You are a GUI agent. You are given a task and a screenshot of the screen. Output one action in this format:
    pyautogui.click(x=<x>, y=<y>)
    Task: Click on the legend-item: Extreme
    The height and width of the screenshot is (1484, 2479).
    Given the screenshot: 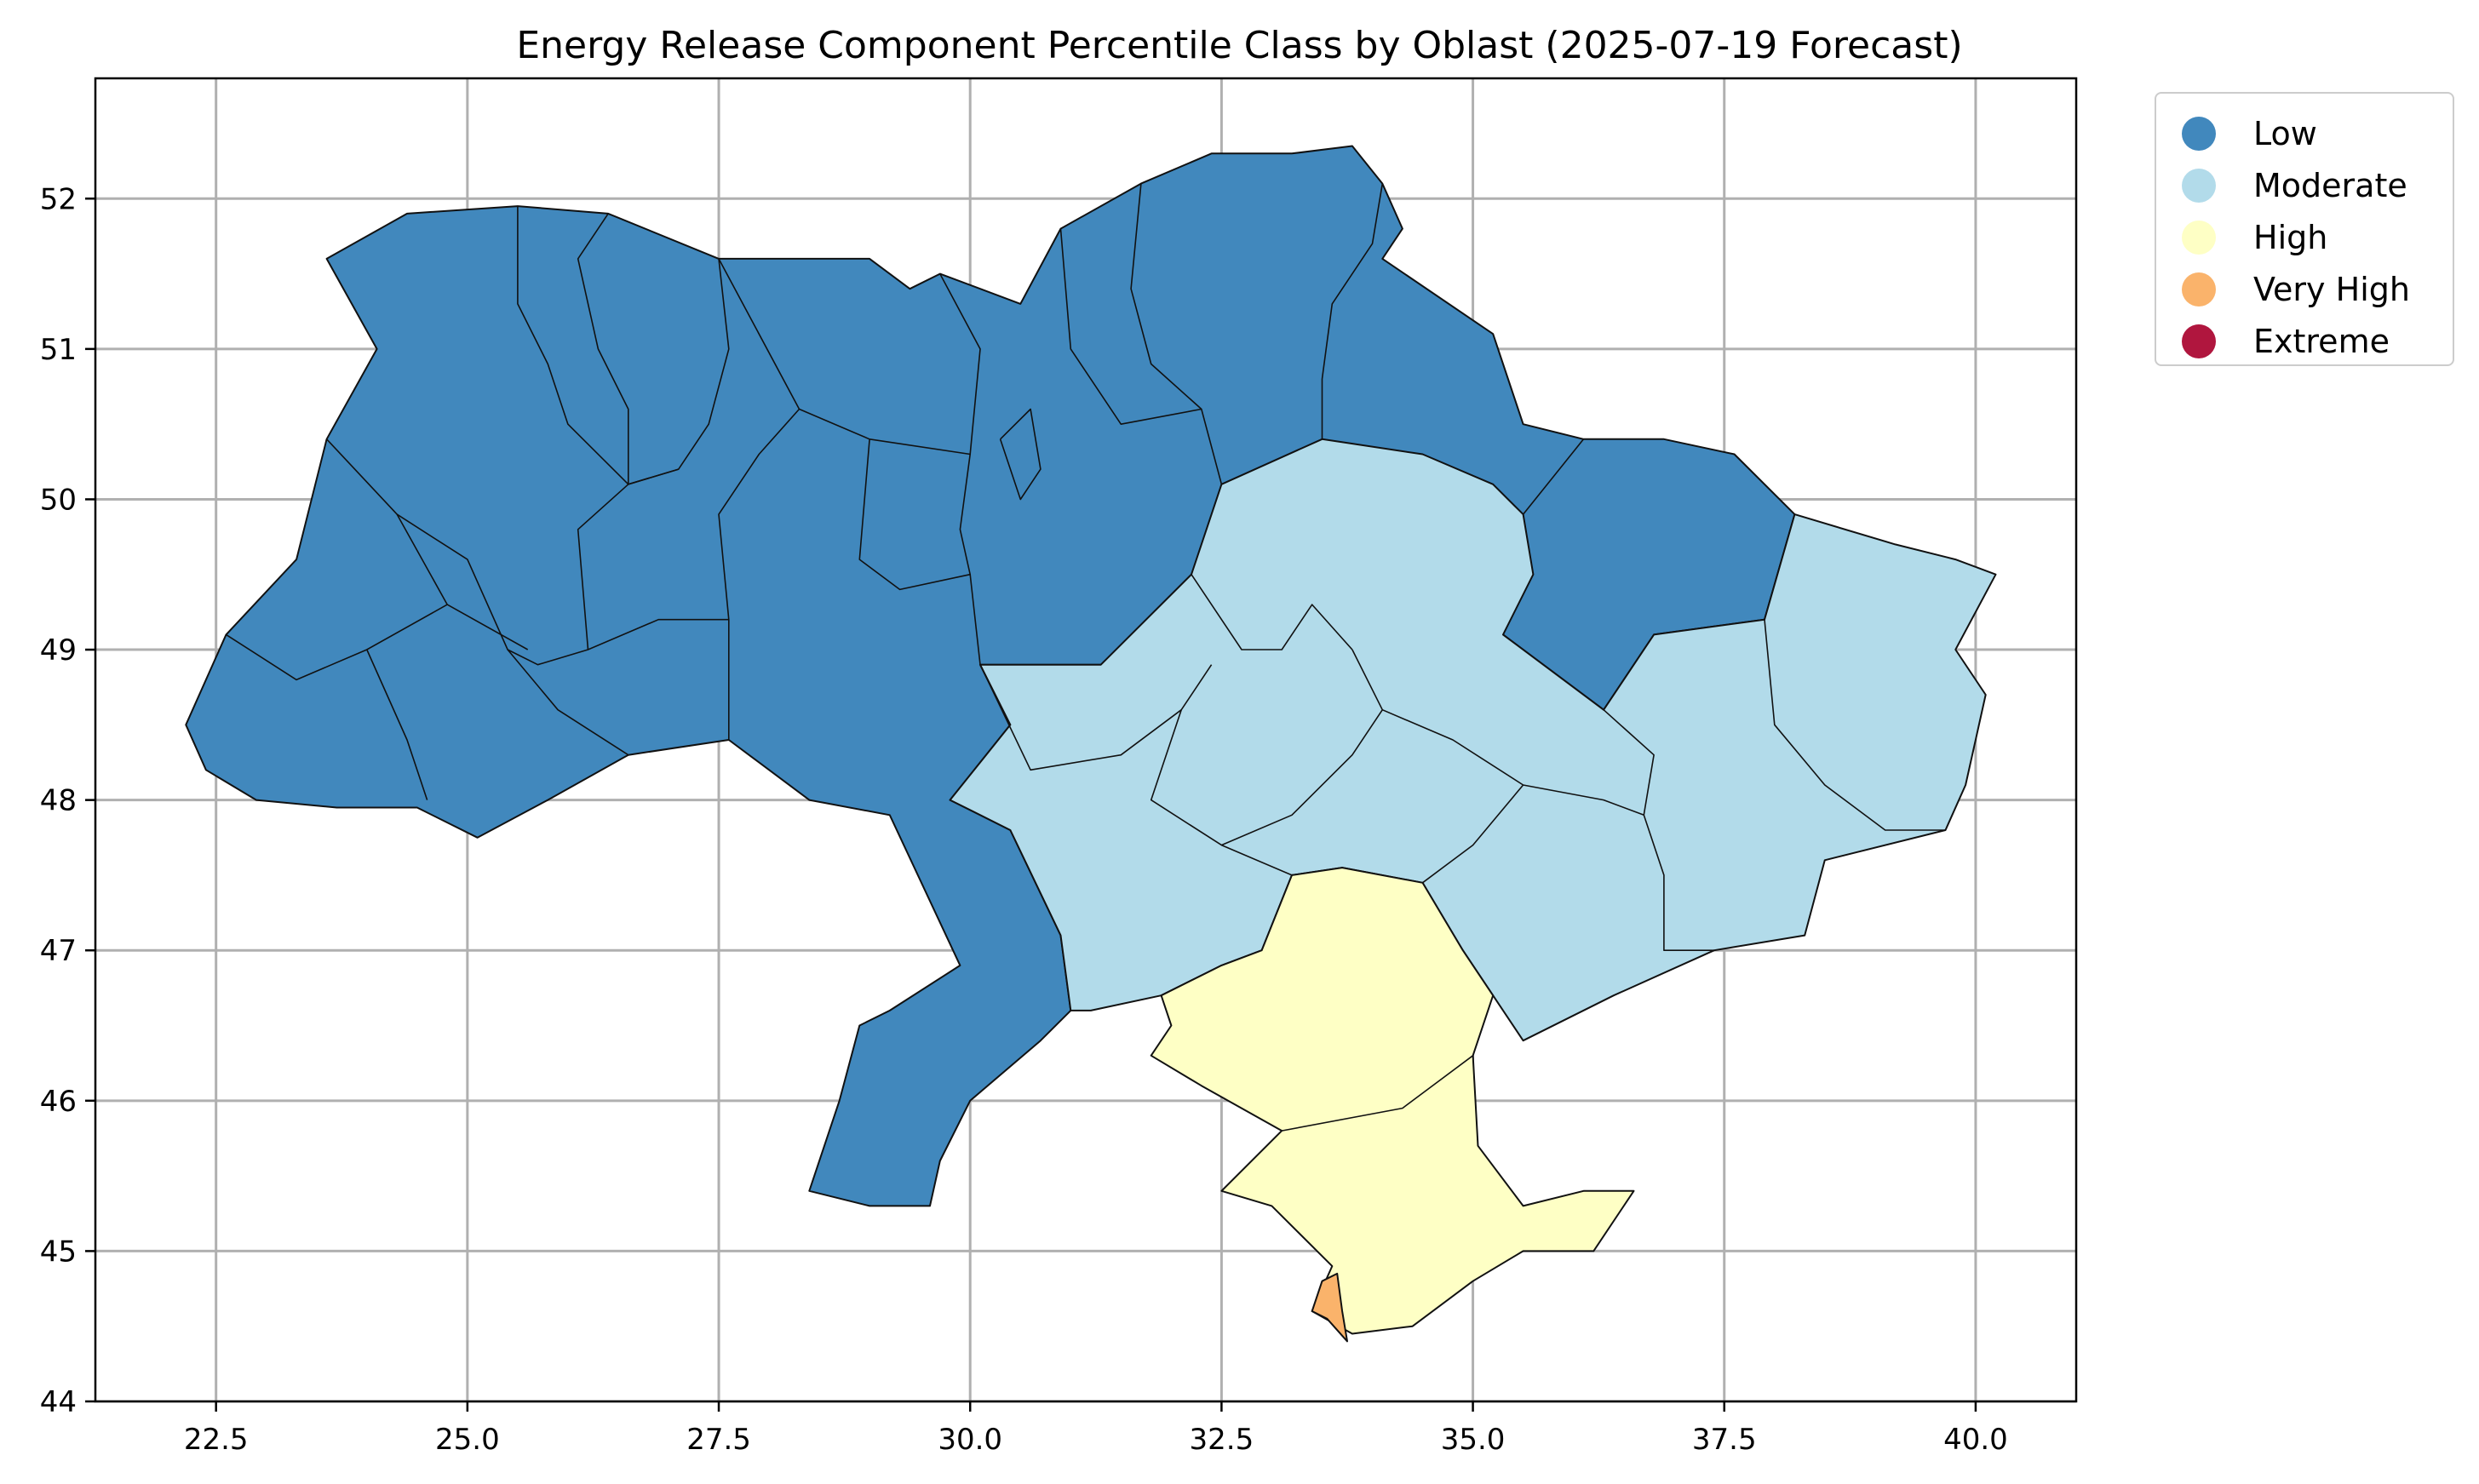 What is the action you would take?
    pyautogui.click(x=2286, y=342)
    